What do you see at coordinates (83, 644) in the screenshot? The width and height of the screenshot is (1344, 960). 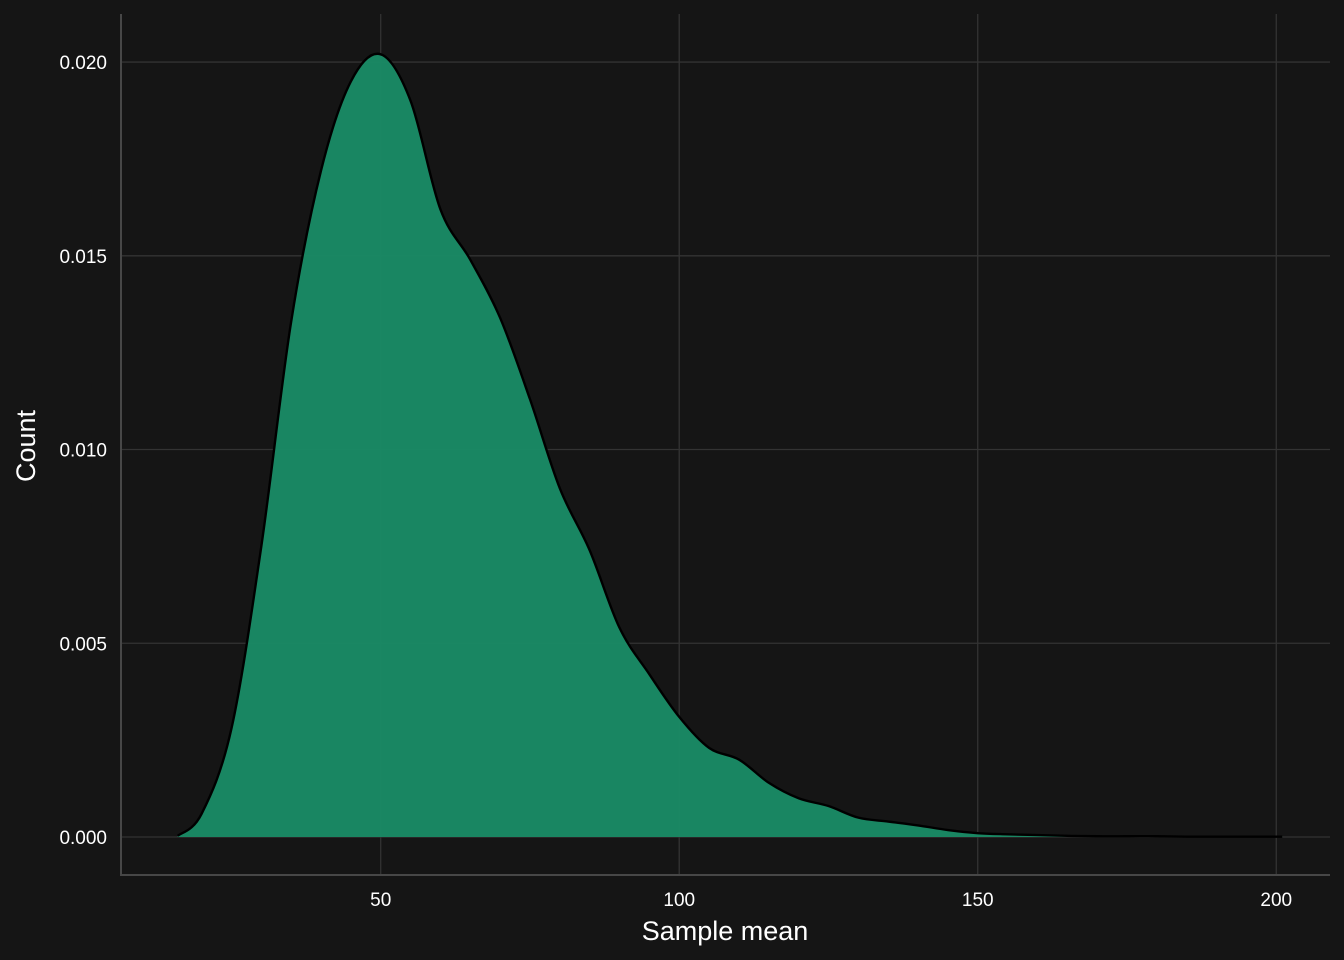 I see `y-tick-label-0.005: 0.005` at bounding box center [83, 644].